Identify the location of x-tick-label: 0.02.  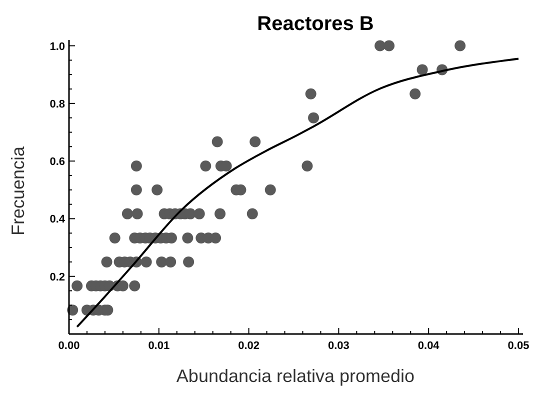
(249, 346).